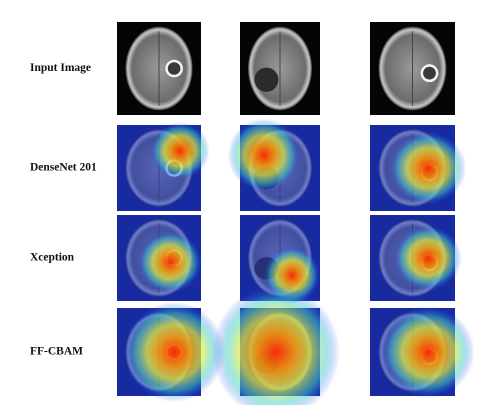 Image resolution: width=479 pixels, height=405 pixels. Describe the element at coordinates (56, 352) in the screenshot. I see `row-label: FF-CBAM` at that location.